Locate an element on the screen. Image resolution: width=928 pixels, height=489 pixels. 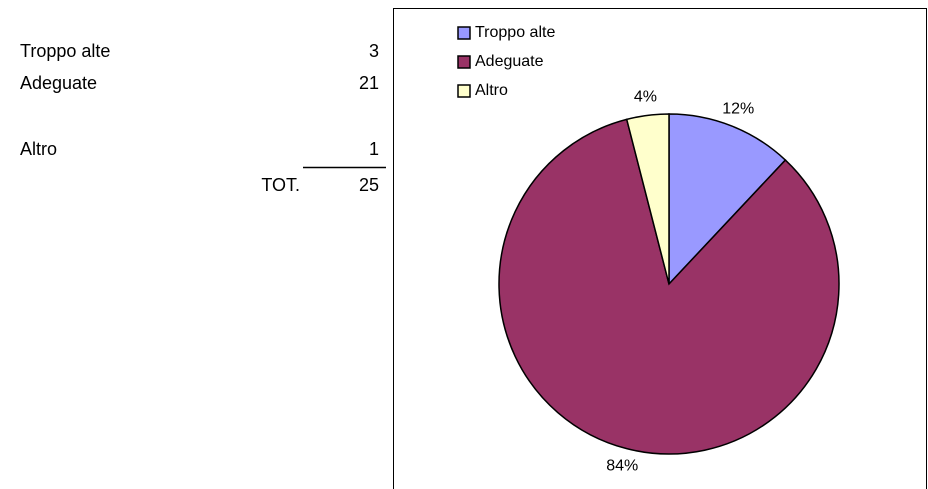
data-label: 12% is located at coordinates (738, 108).